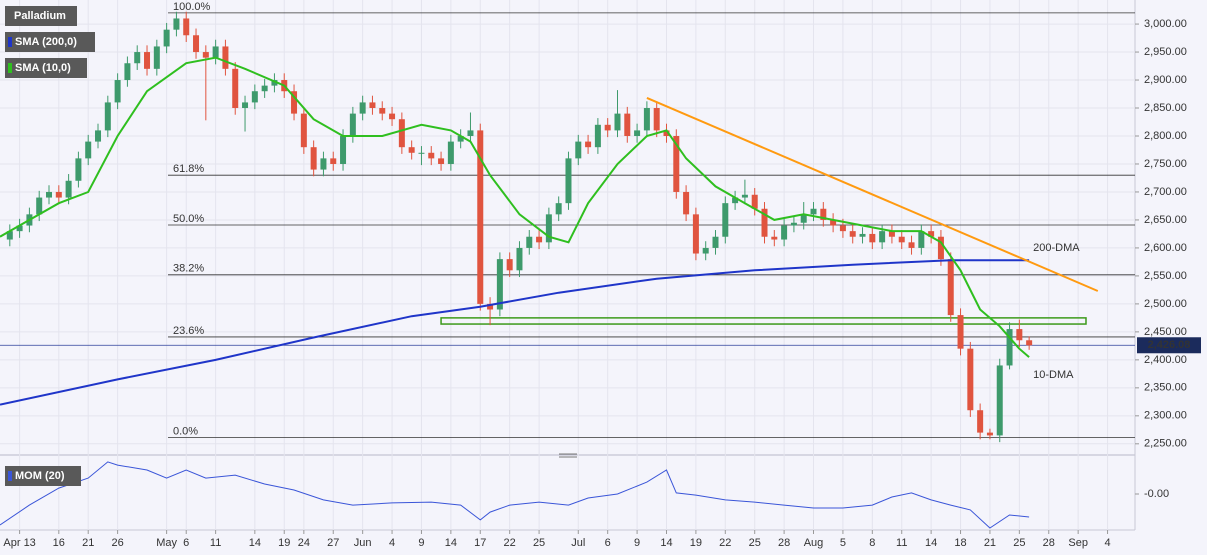 The image size is (1207, 555). I want to click on legend-box, so click(41, 16).